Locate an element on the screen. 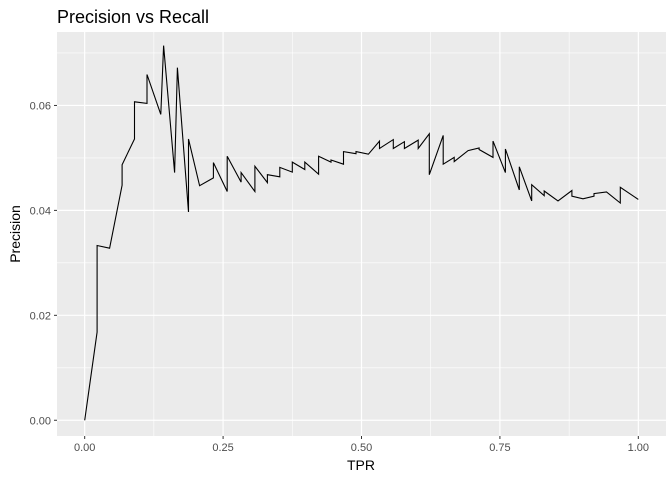 This screenshot has width=672, height=485. x-tick-label: 0.25 is located at coordinates (222, 448).